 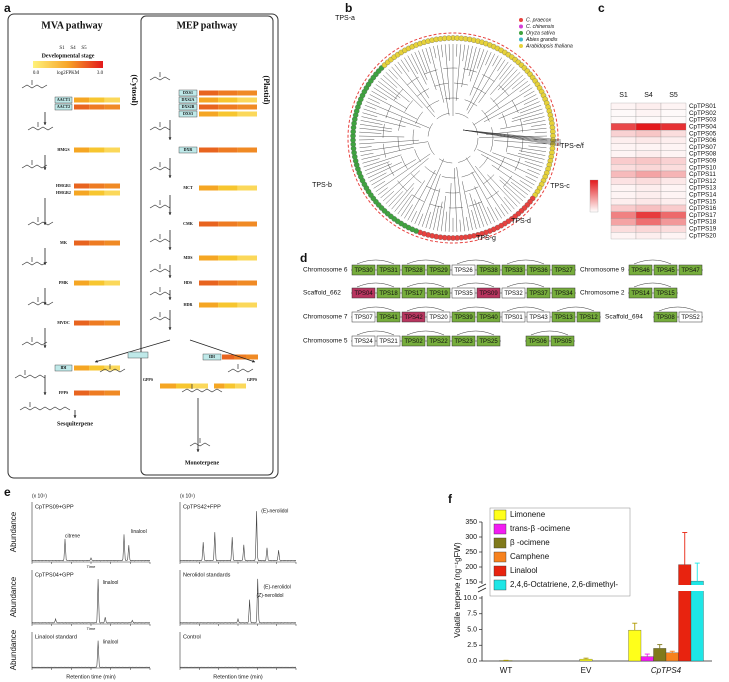 I want to click on gene-label: TPS21, so click(x=388, y=342).